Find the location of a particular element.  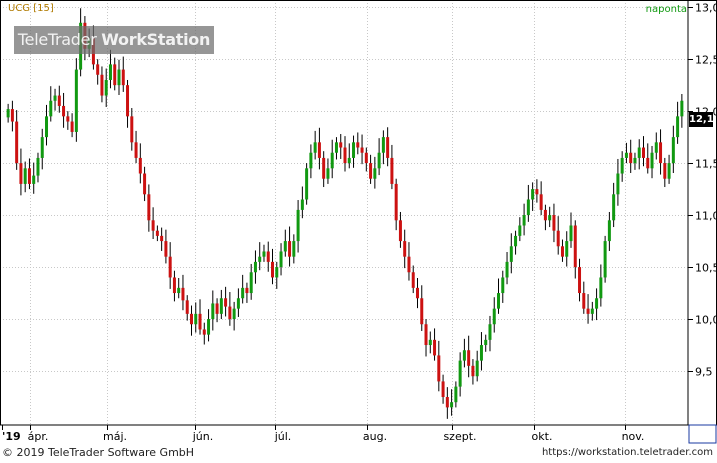

y-tick-label: 13,0 is located at coordinates (706, 8).